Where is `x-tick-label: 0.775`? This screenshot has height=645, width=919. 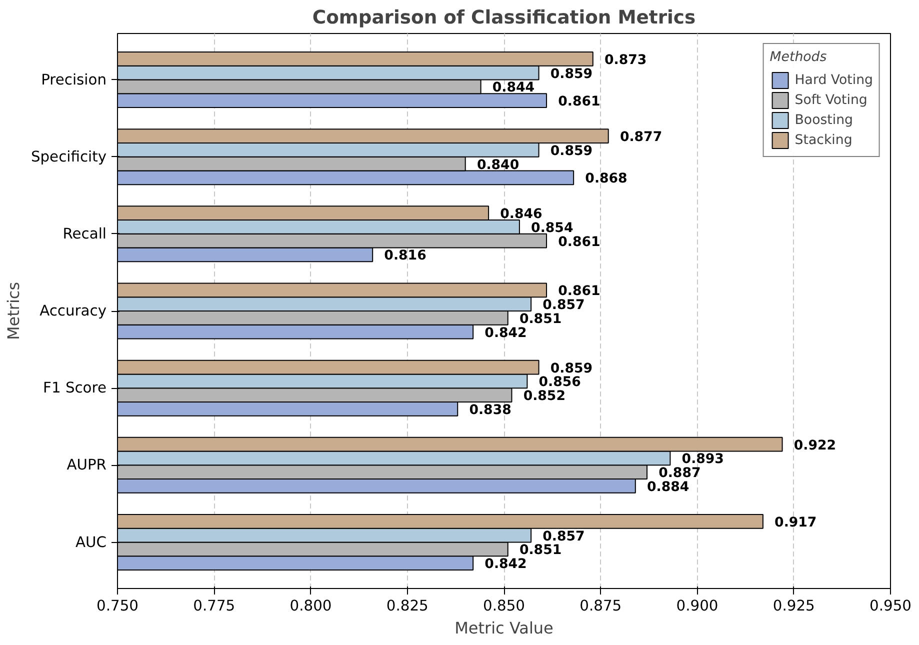
x-tick-label: 0.775 is located at coordinates (214, 606).